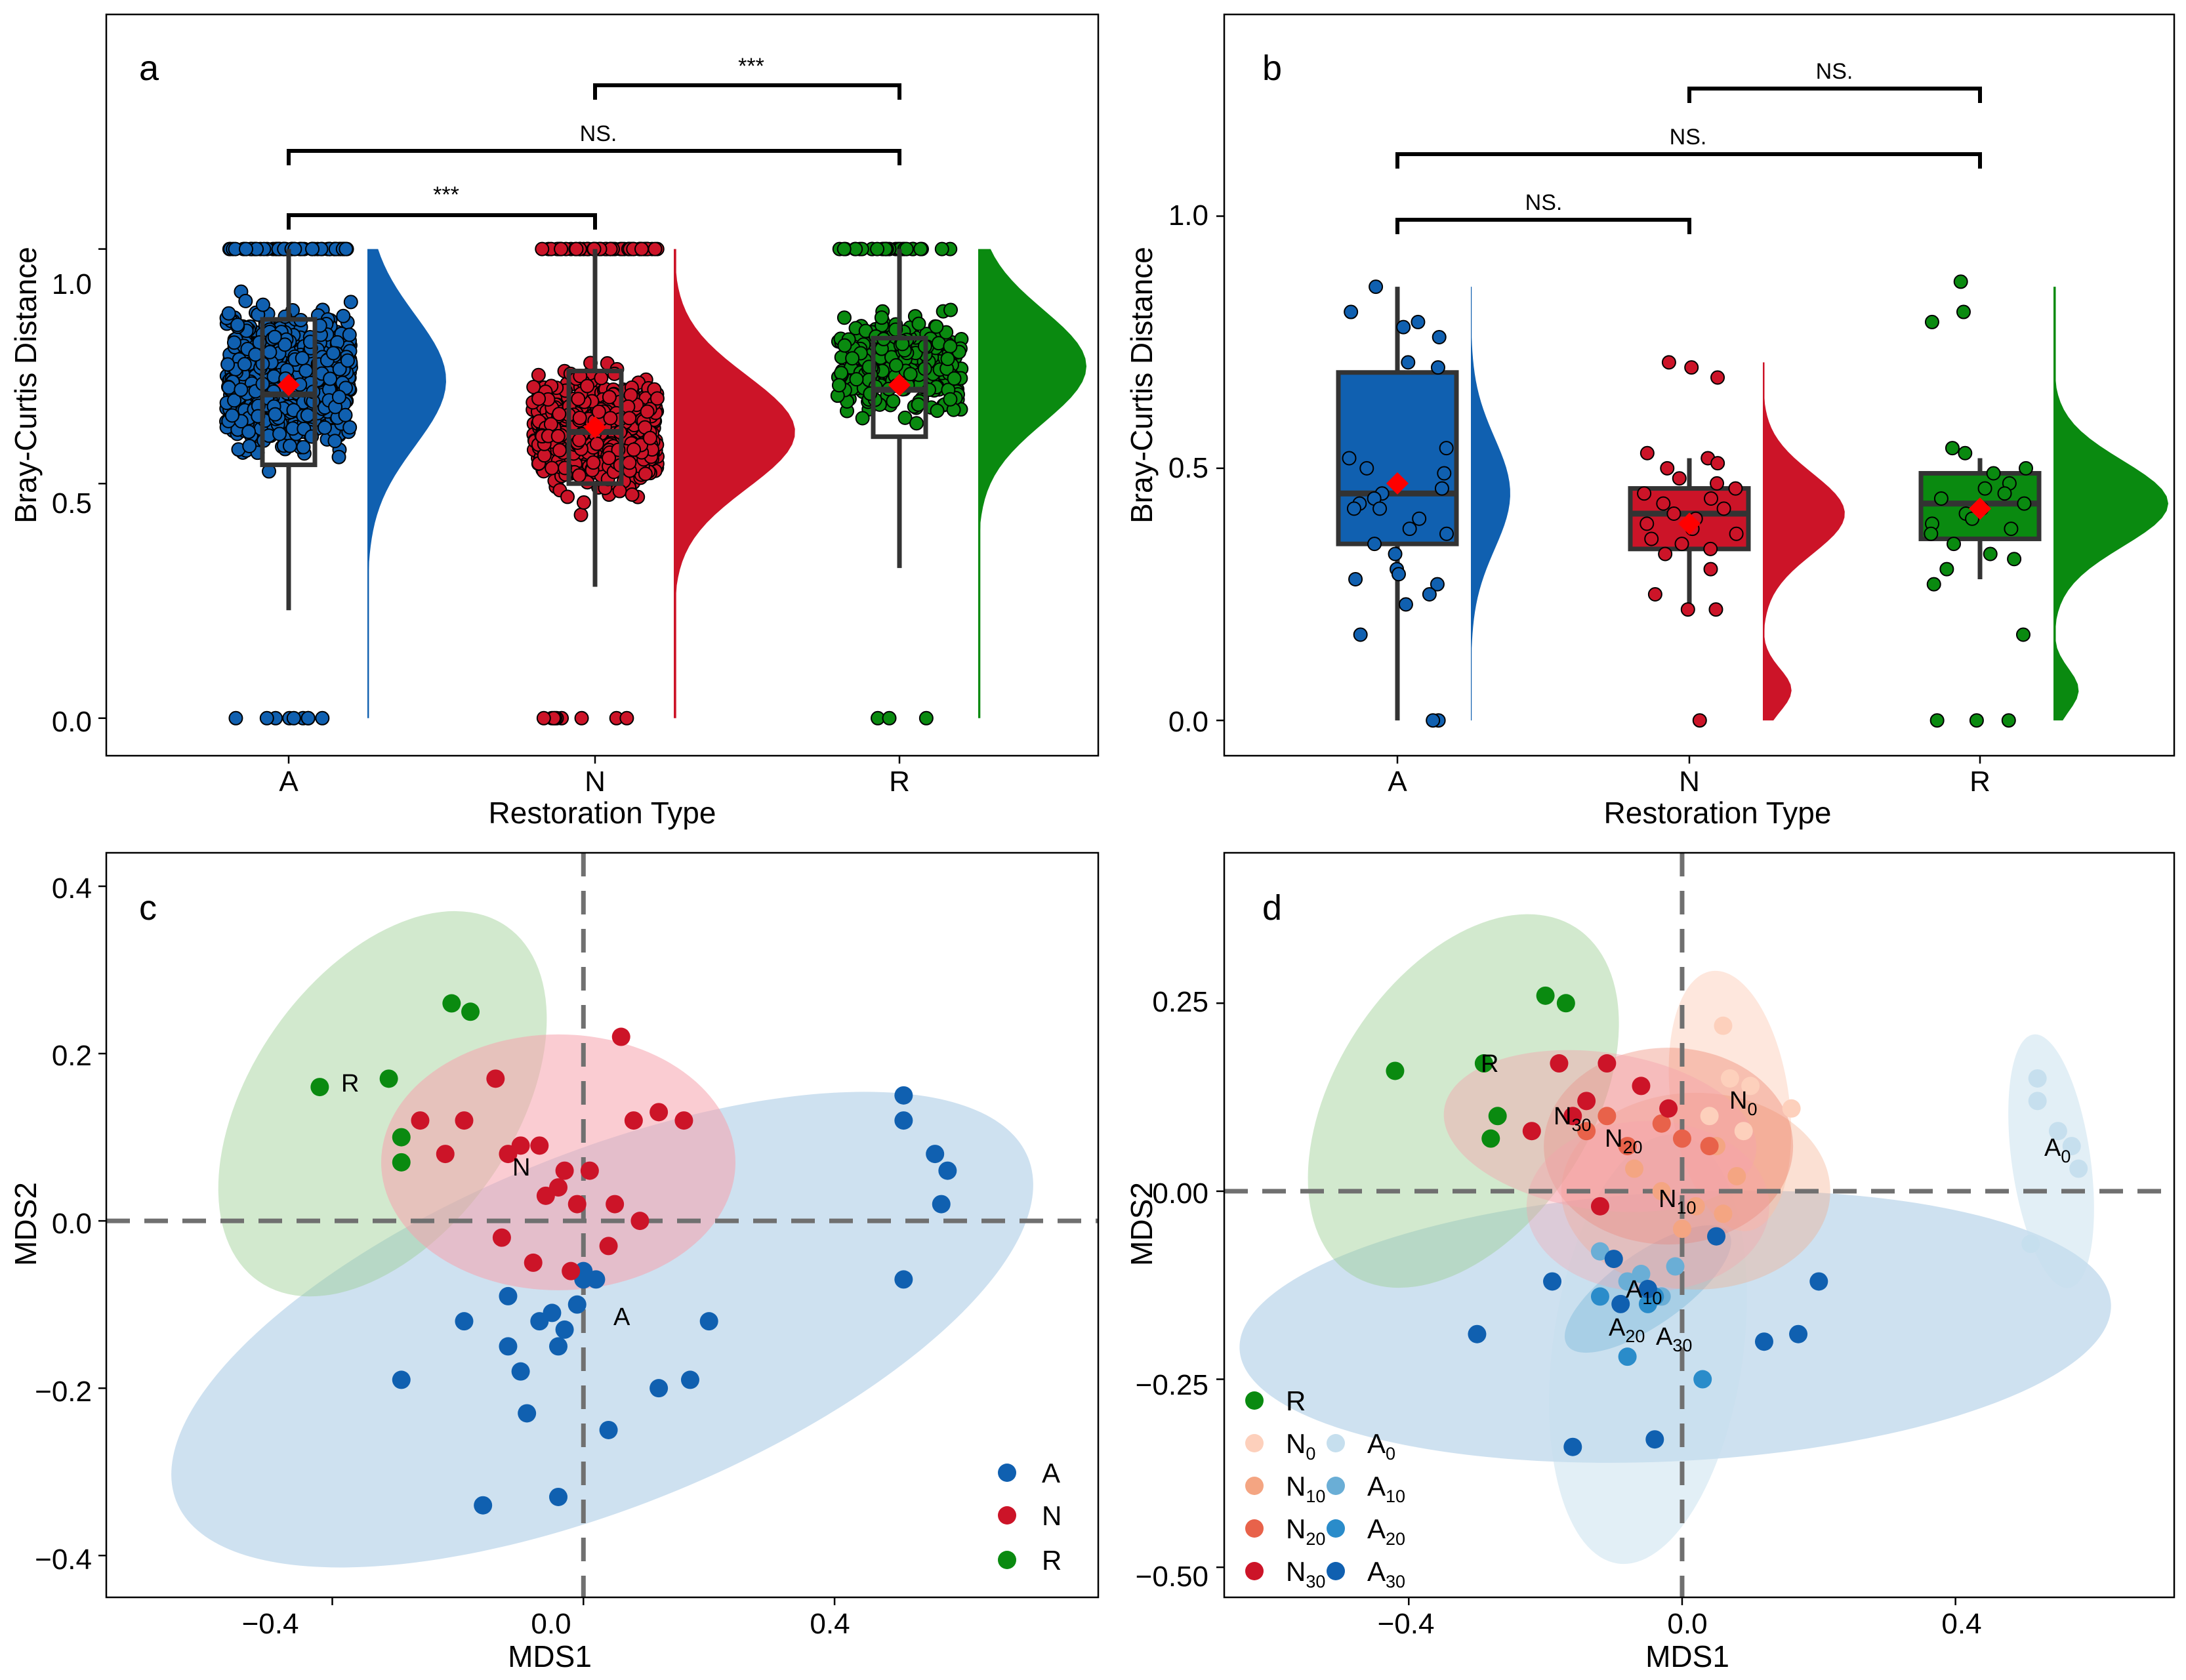  Describe the element at coordinates (72, 888) in the screenshot. I see `c-ytick-4: 0.4` at that location.